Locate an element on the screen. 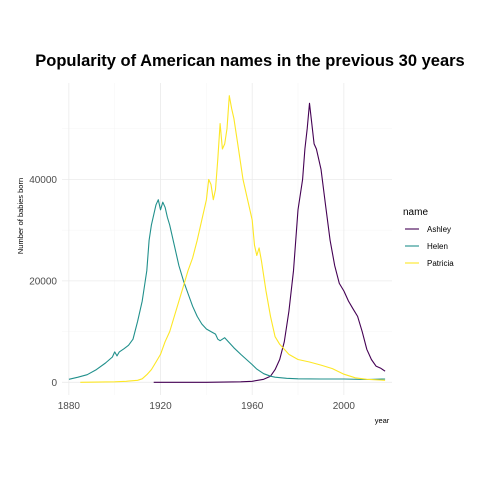  legend: name Ashley Helen Patricia is located at coordinates (428, 237).